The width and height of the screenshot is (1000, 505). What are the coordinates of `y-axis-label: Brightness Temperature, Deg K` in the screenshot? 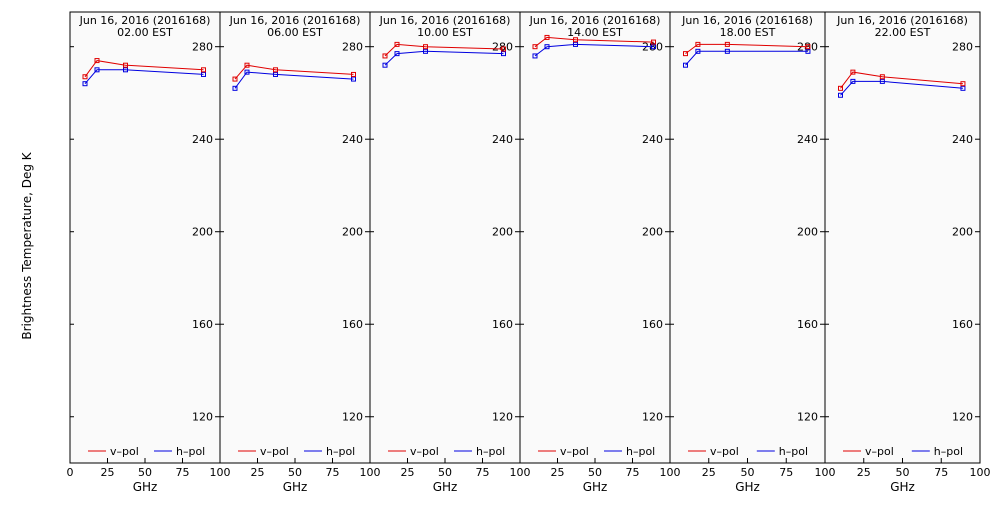 It's located at (27, 245).